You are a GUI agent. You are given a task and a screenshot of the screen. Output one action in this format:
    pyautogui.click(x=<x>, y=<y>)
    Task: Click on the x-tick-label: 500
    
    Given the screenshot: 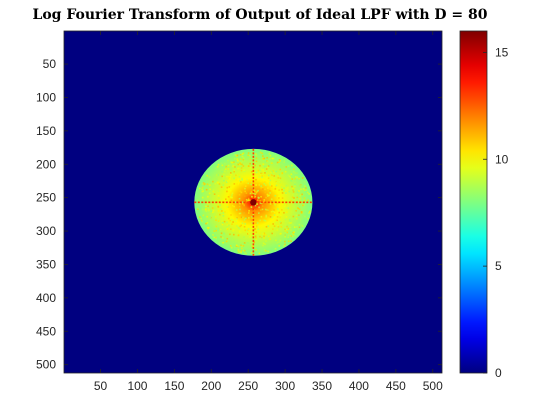 What is the action you would take?
    pyautogui.click(x=433, y=386)
    